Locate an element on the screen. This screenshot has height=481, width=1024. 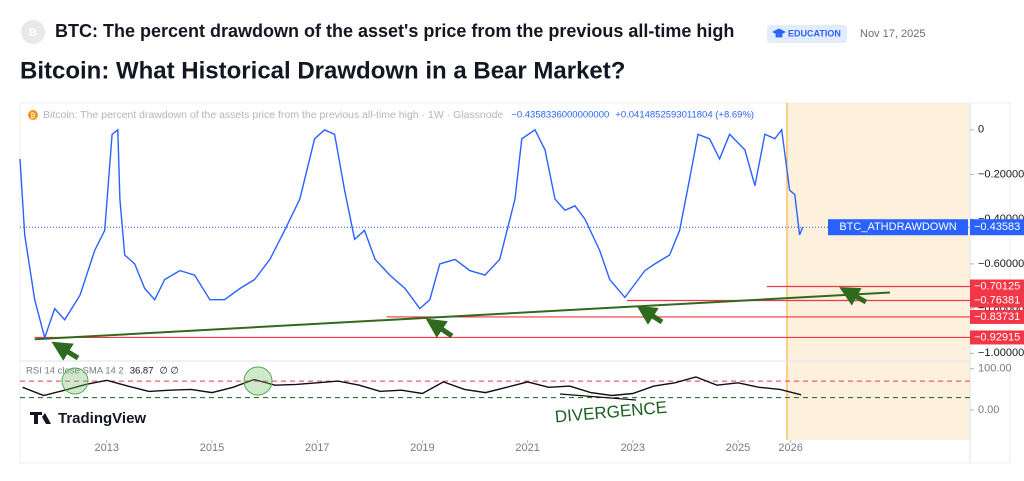
x-tick-label: 2013 is located at coordinates (107, 448).